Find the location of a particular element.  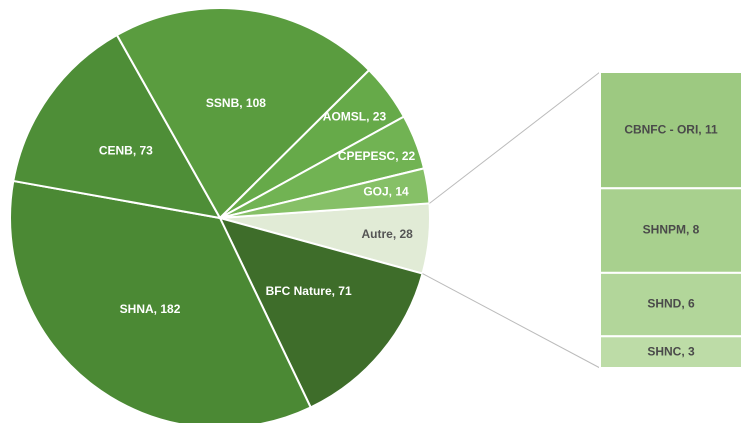

slice-label: Autre, 28 is located at coordinates (387, 234).